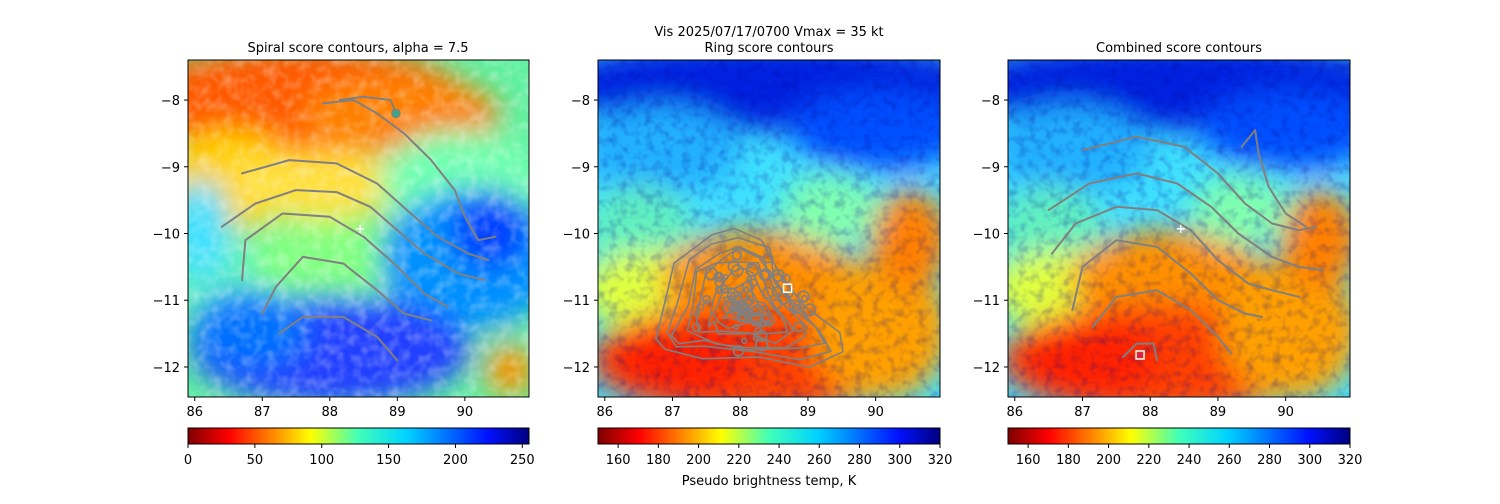 The image size is (1500, 504). I want to click on center-plus-marker, so click(360, 228).